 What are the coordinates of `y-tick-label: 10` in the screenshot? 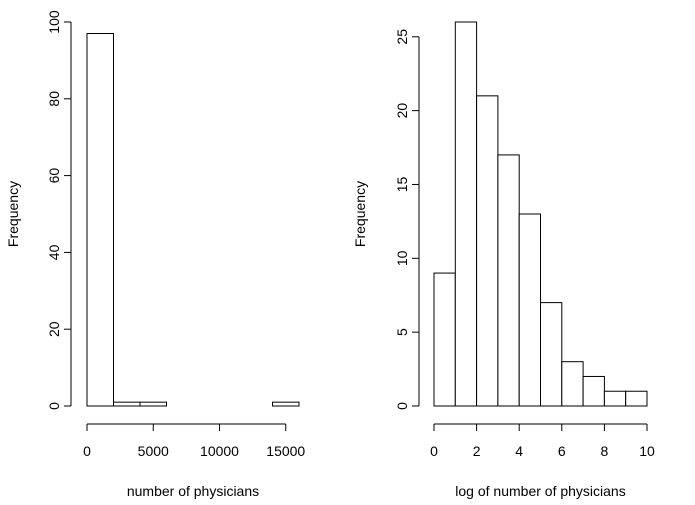 It's located at (402, 258).